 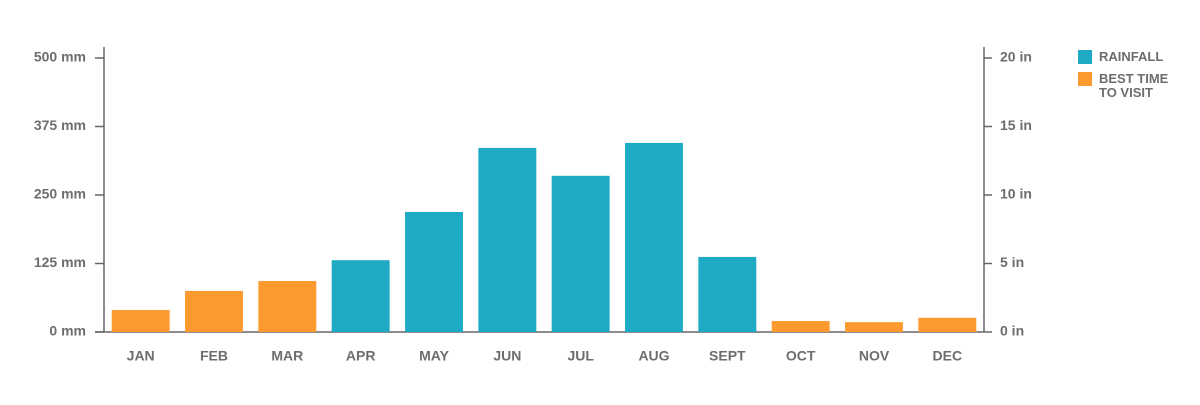 What do you see at coordinates (67, 331) in the screenshot?
I see `y-tick-label: 0 mm` at bounding box center [67, 331].